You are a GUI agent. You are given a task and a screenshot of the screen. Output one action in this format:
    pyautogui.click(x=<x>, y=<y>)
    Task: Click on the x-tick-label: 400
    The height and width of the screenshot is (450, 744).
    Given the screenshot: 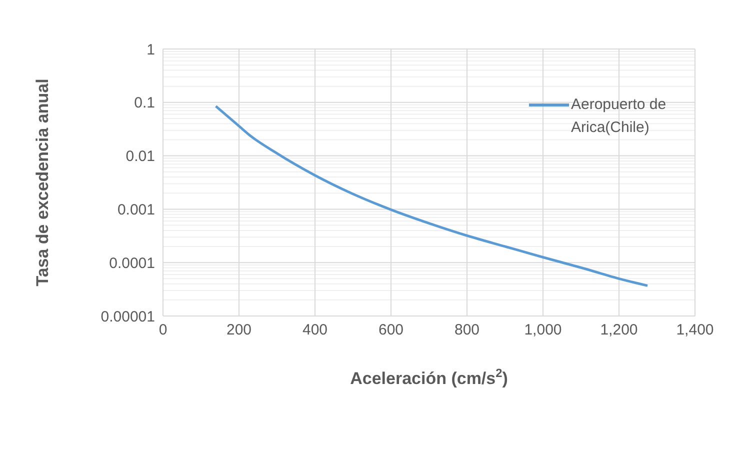 What is the action you would take?
    pyautogui.click(x=315, y=330)
    